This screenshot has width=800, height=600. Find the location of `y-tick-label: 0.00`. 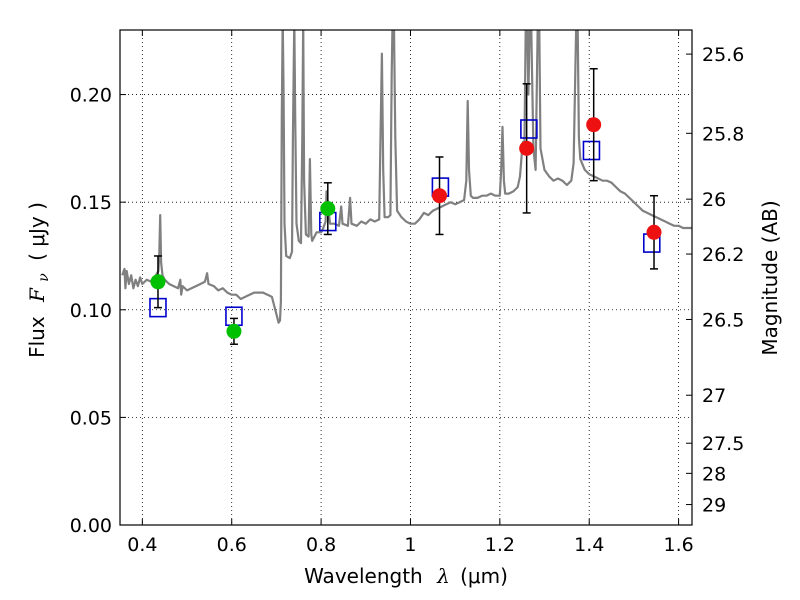

y-tick-label: 0.00 is located at coordinates (91, 526).